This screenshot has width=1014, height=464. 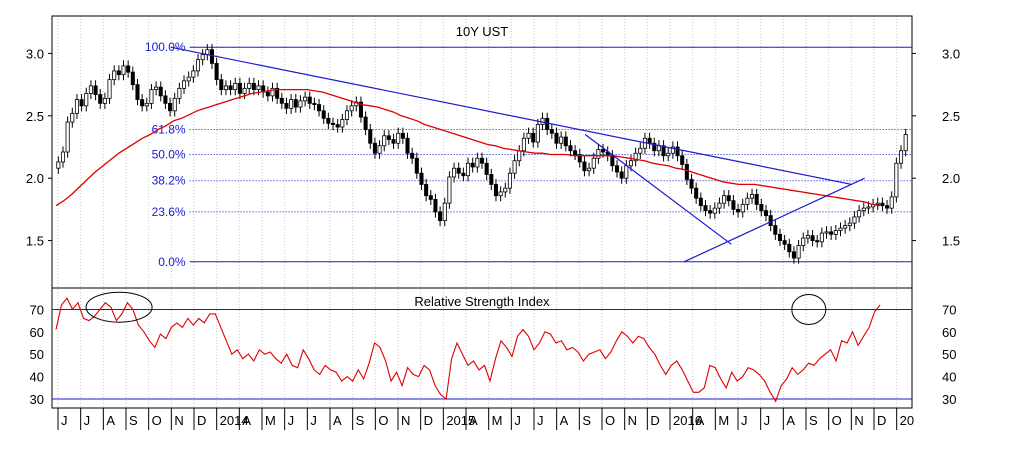 I want to click on rsi-tick-label-left: 50, so click(x=37, y=354).